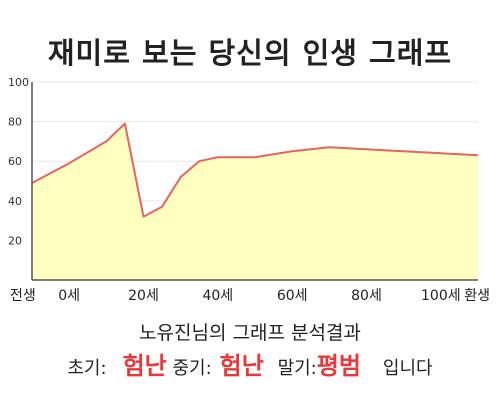 Image resolution: width=500 pixels, height=400 pixels. I want to click on late-verdict: 평범, so click(338, 366).